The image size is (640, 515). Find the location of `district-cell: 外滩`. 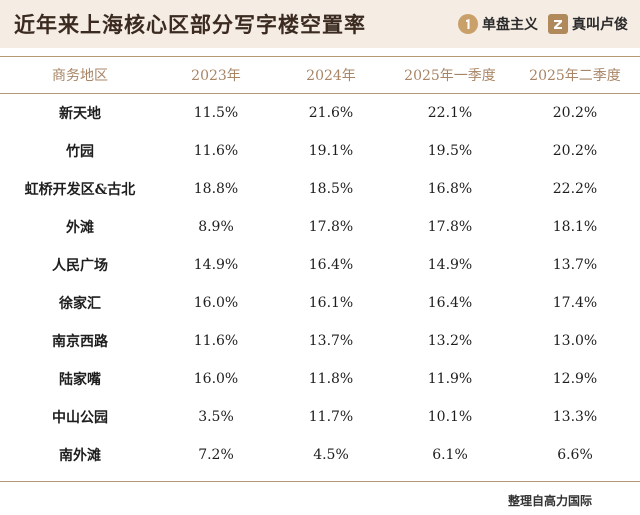

district-cell: 外滩 is located at coordinates (80, 228).